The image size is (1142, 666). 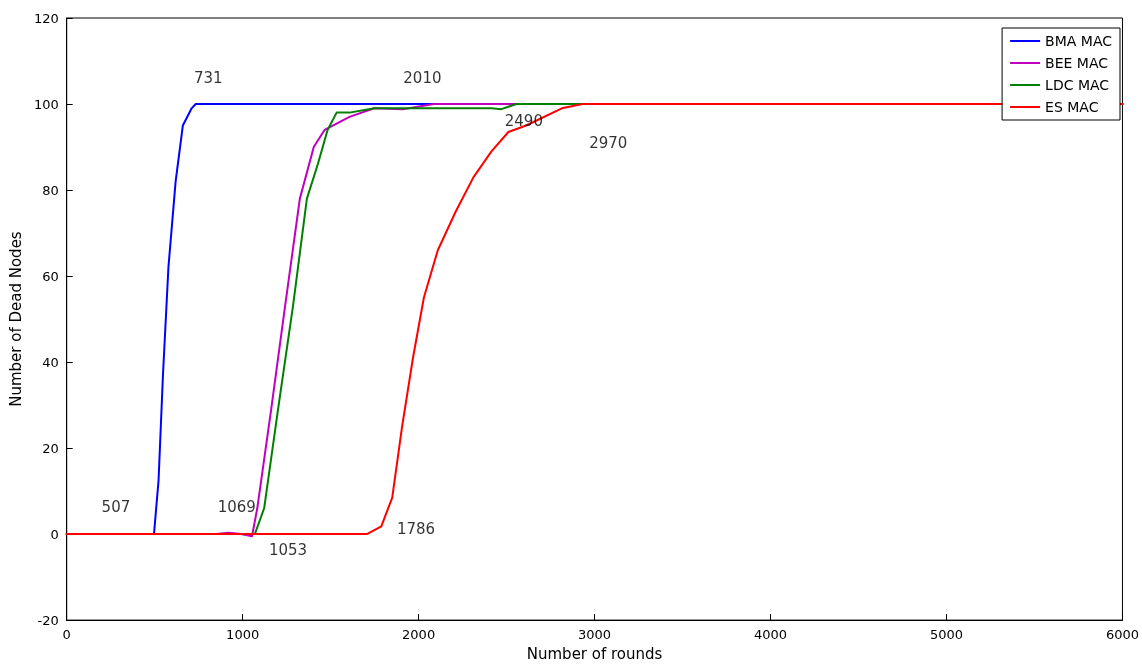 I want to click on y-tick-label: 120, so click(x=46, y=18).